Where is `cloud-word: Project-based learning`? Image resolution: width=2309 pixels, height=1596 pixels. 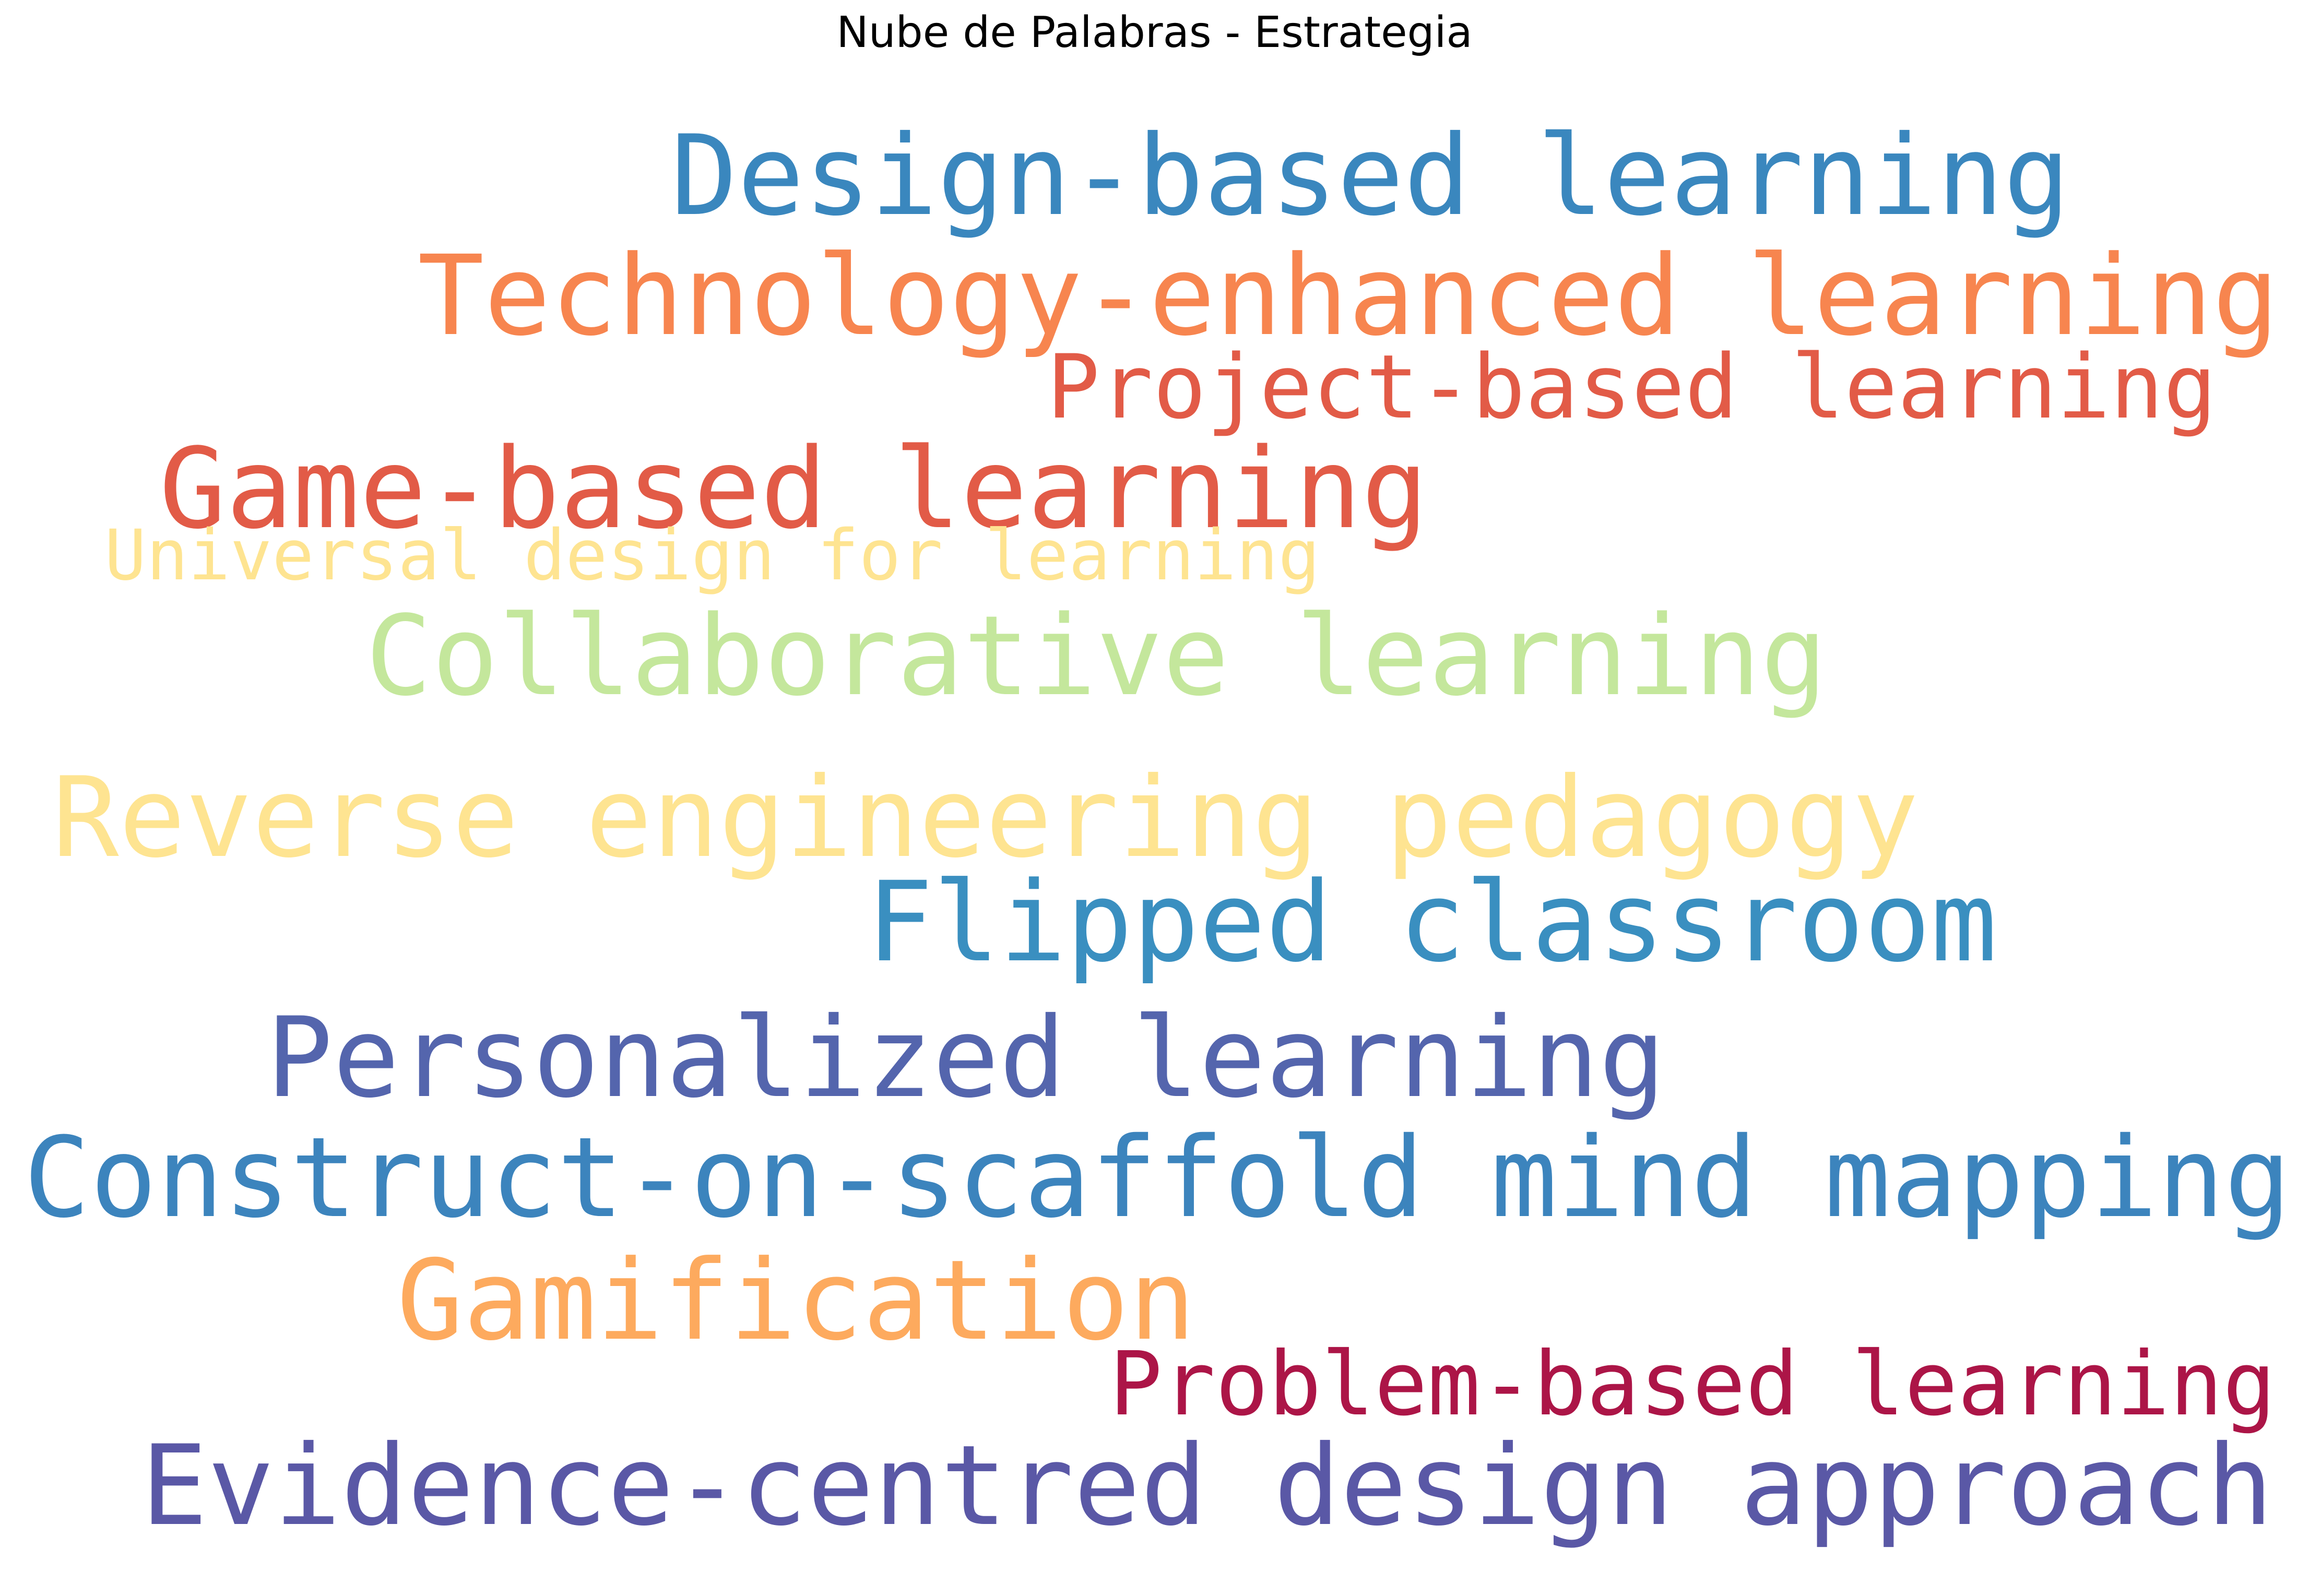
cloud-word: Project-based learning is located at coordinates (1632, 387).